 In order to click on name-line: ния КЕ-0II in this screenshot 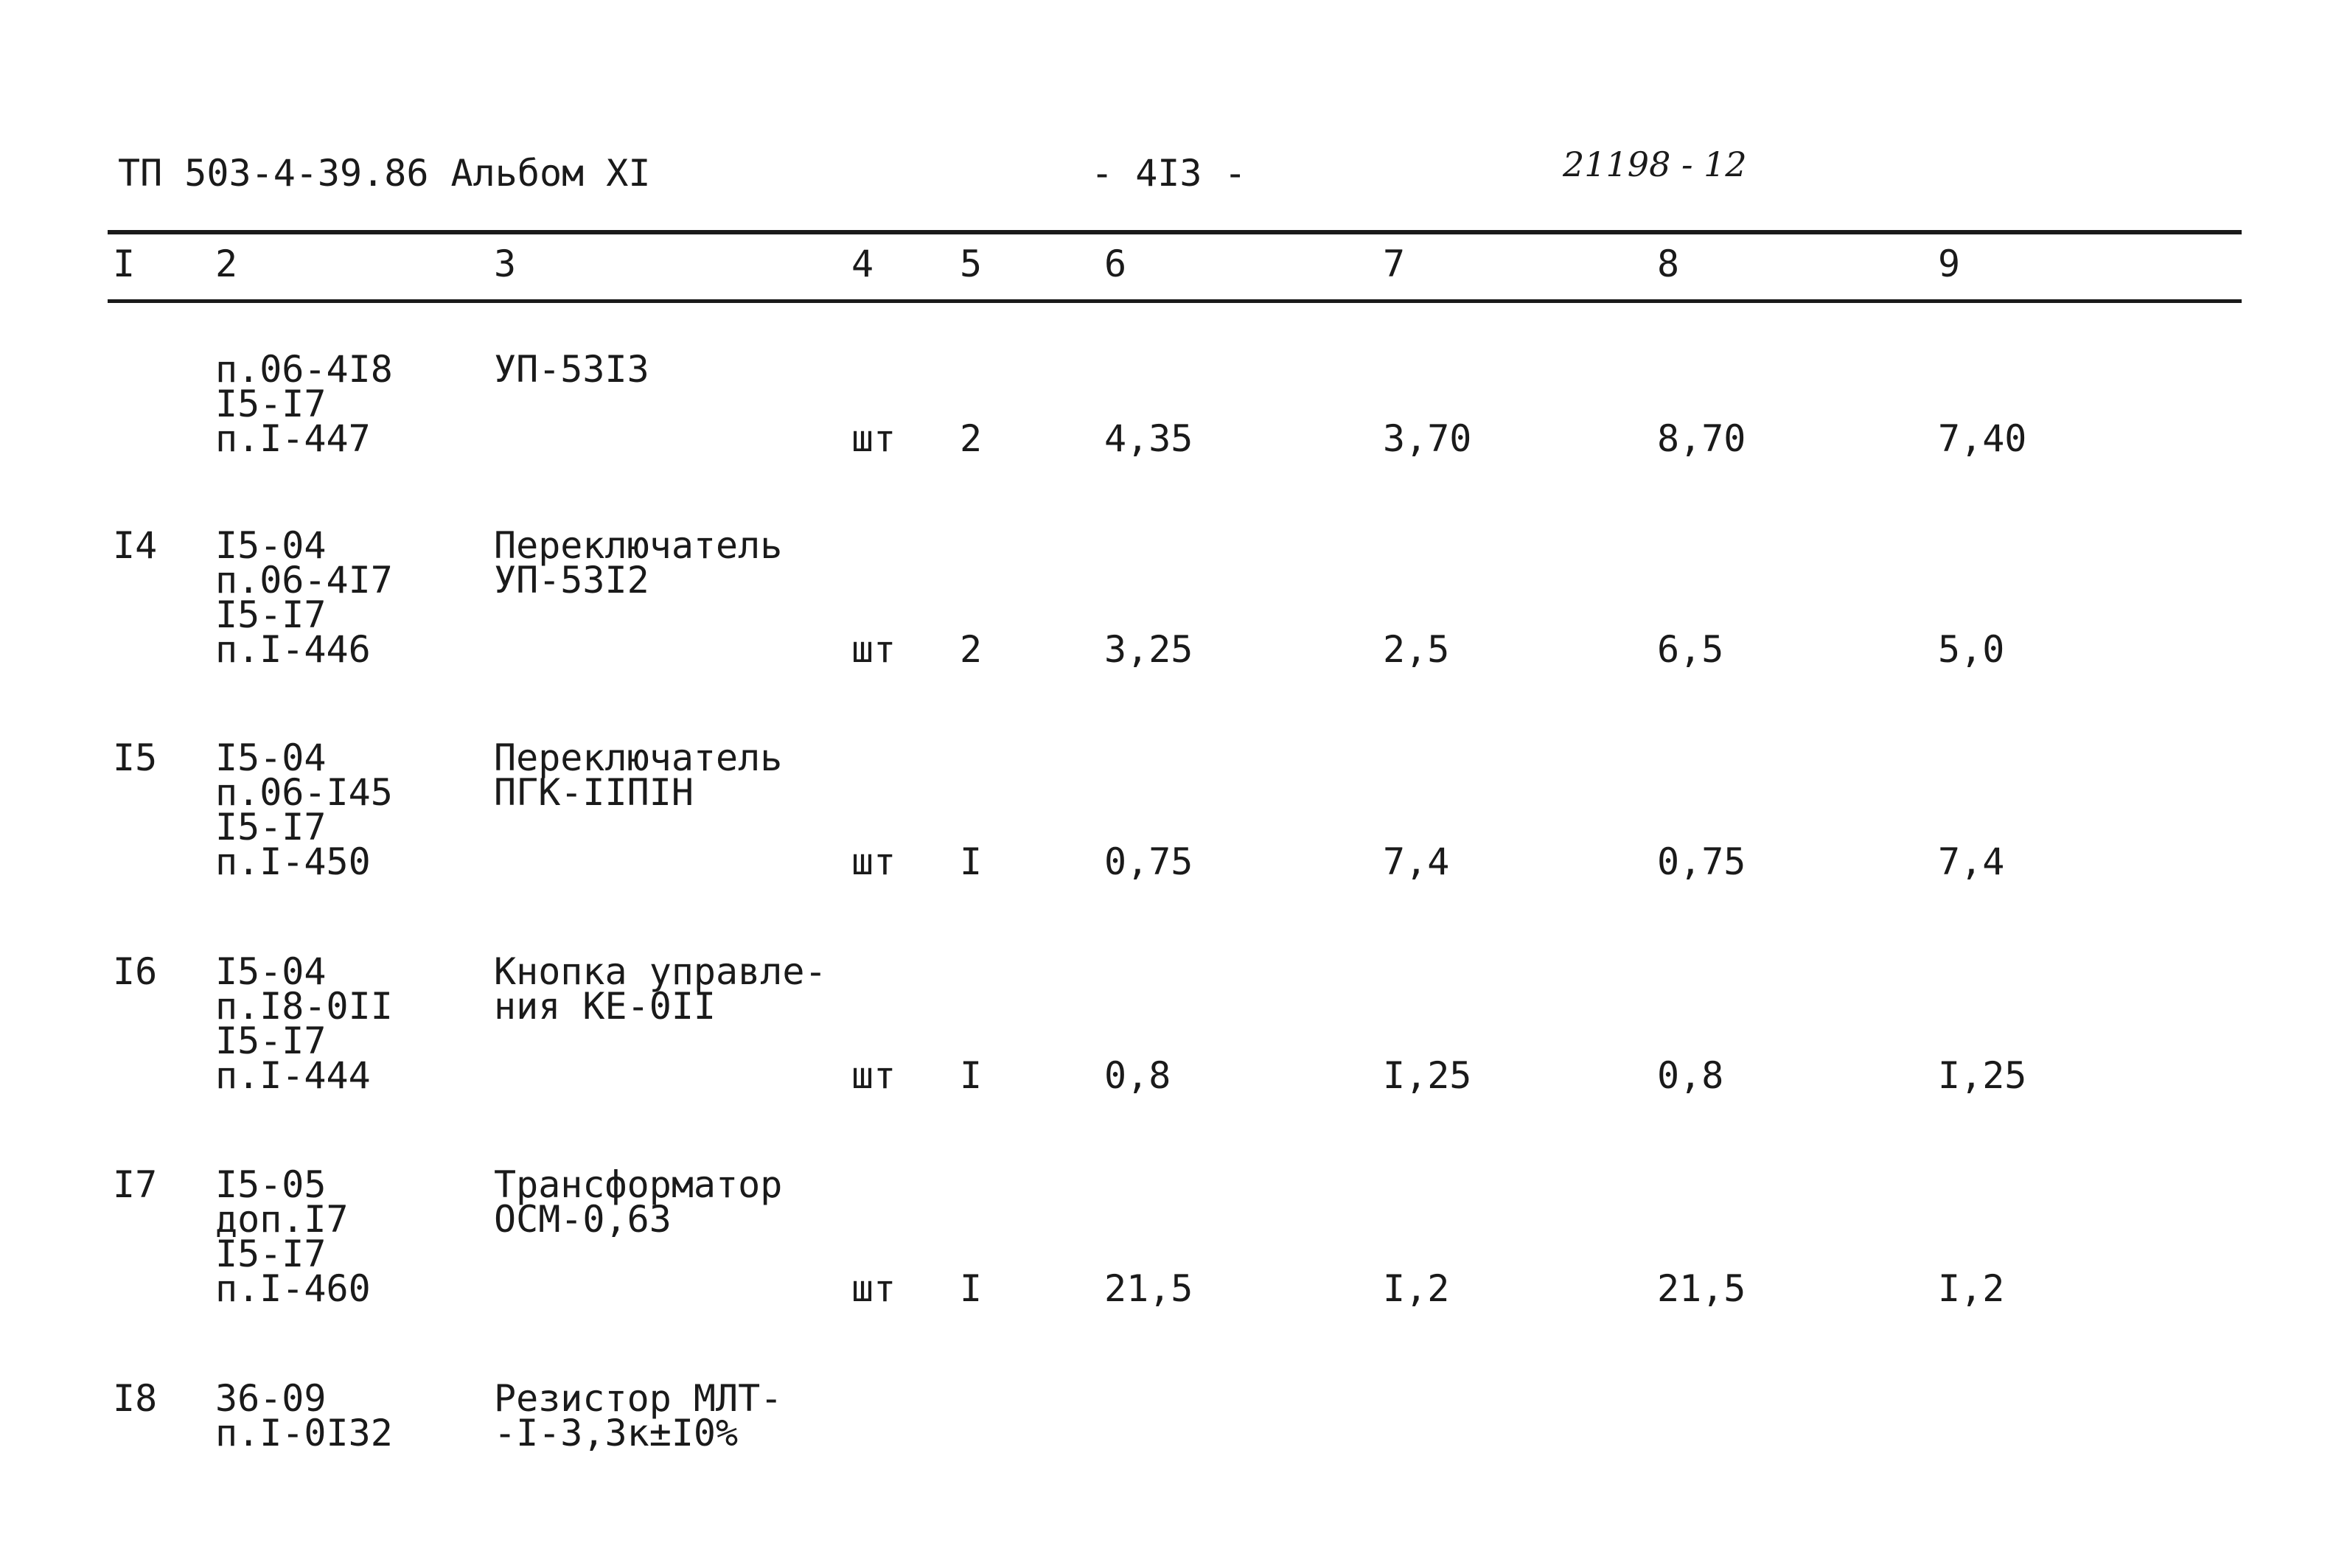, I will do `click(605, 1006)`.